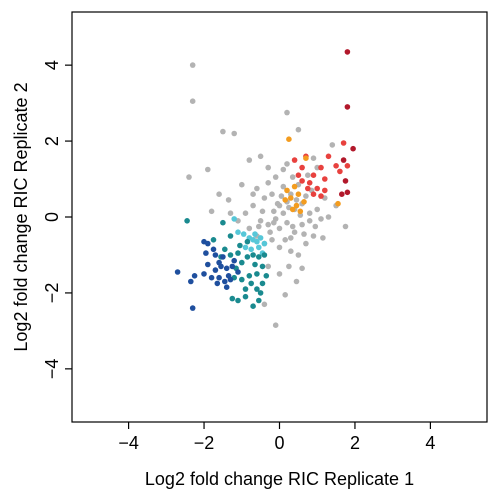 The width and height of the screenshot is (489, 497). Describe the element at coordinates (52, 293) in the screenshot. I see `y-tick-label: −2` at that location.